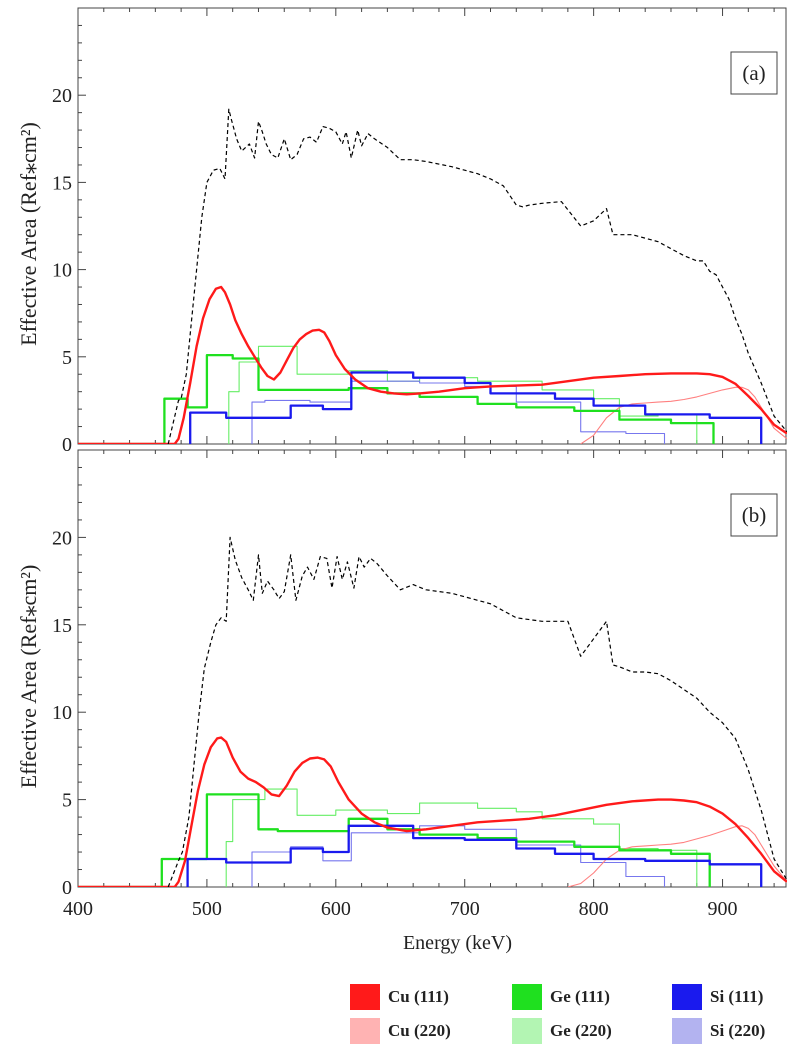  What do you see at coordinates (457, 943) in the screenshot?
I see `x-axis-label: Energy (keV)` at bounding box center [457, 943].